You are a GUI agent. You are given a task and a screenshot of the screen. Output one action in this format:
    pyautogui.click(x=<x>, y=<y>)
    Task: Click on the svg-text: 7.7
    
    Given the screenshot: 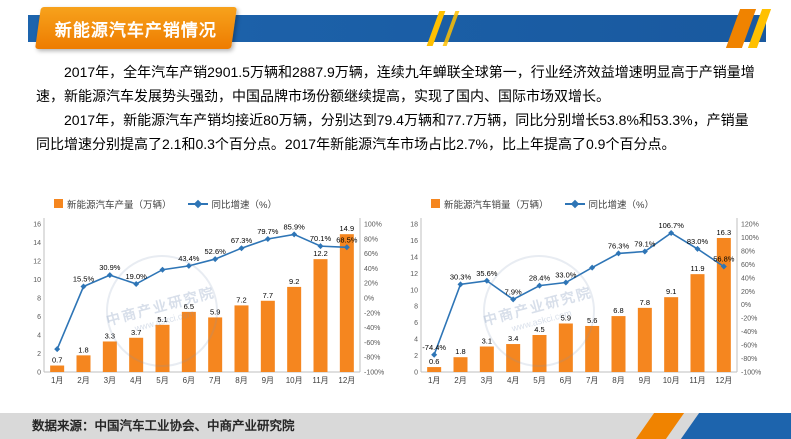 What is the action you would take?
    pyautogui.click(x=268, y=295)
    